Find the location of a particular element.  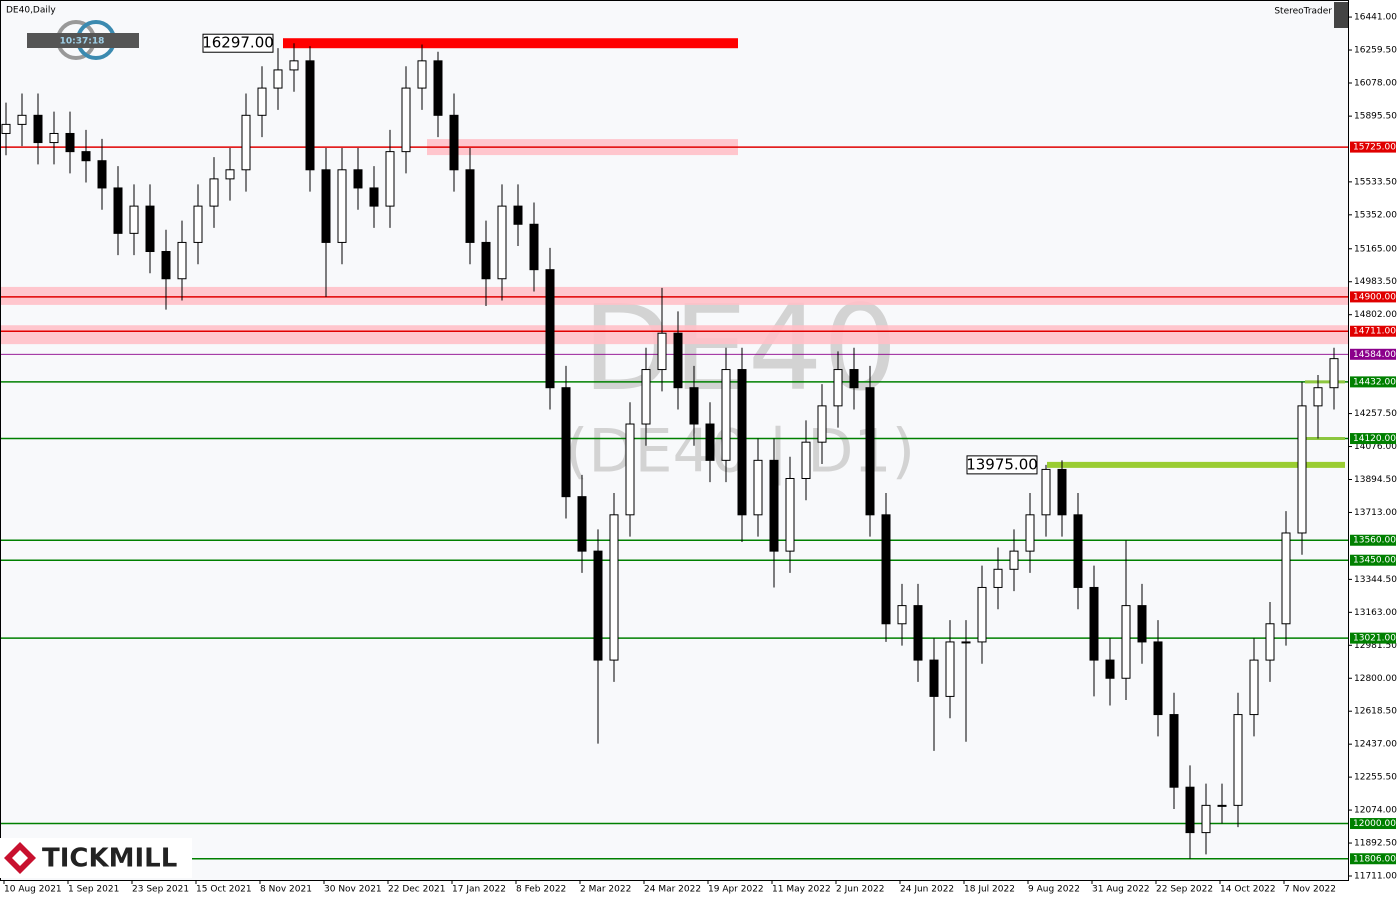

chart-title: DE40,Daily is located at coordinates (31, 11).